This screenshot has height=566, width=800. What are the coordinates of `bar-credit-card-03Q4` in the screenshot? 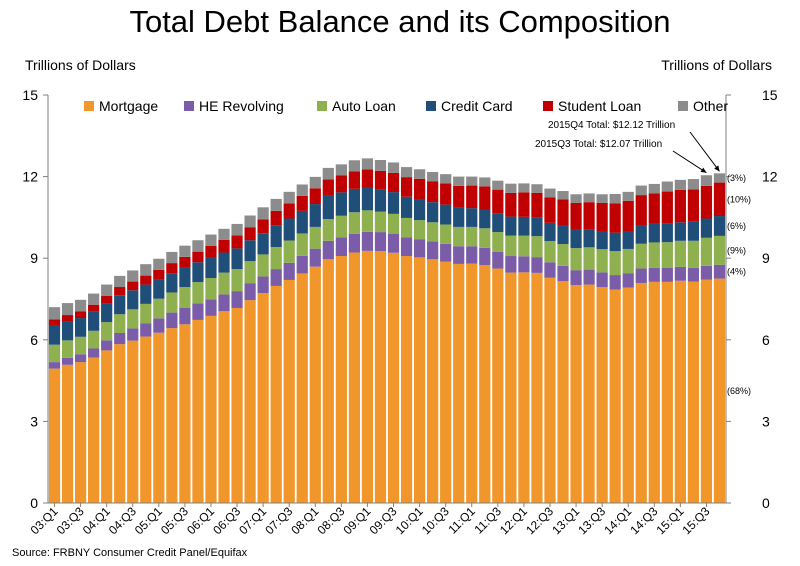 It's located at (94, 321).